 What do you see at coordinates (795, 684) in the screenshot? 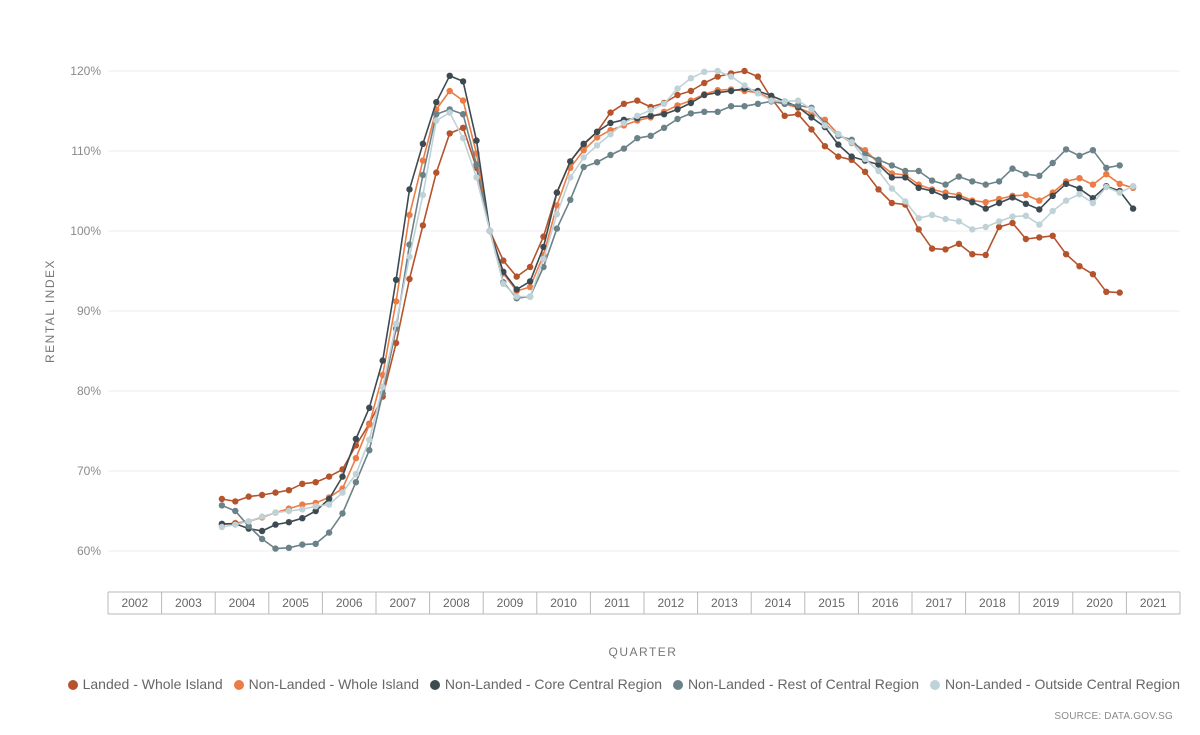
I see `legend-item-non-landed-rest-of-central: Non-Landed - Rest of Central Region` at bounding box center [795, 684].